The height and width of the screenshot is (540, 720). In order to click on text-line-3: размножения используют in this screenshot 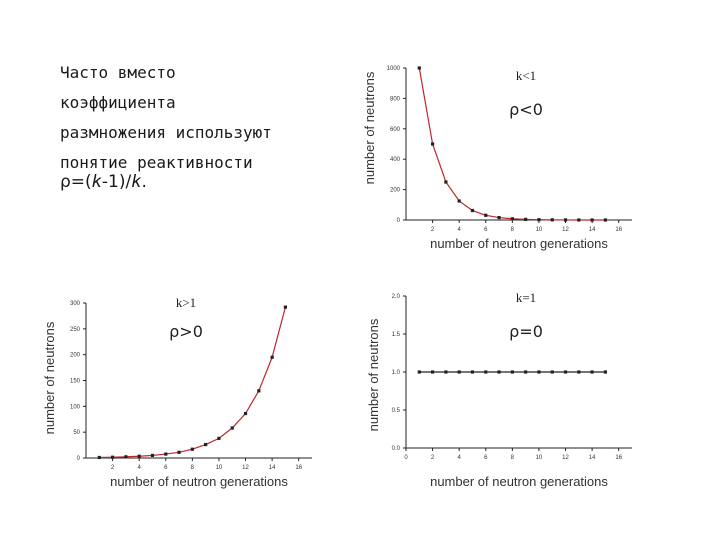, I will do `click(166, 132)`.